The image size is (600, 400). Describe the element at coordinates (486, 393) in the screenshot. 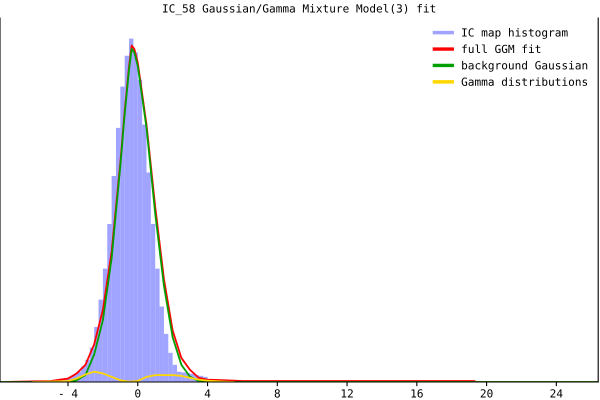

I see `x-tick-label: 20` at that location.